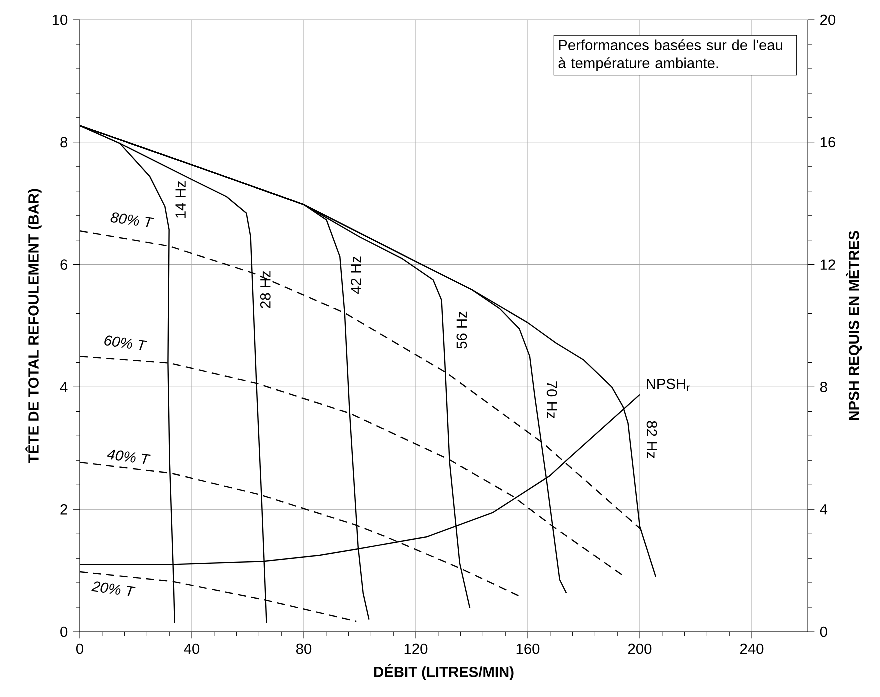  Describe the element at coordinates (304, 649) in the screenshot. I see `x-tick-label: 80` at that location.